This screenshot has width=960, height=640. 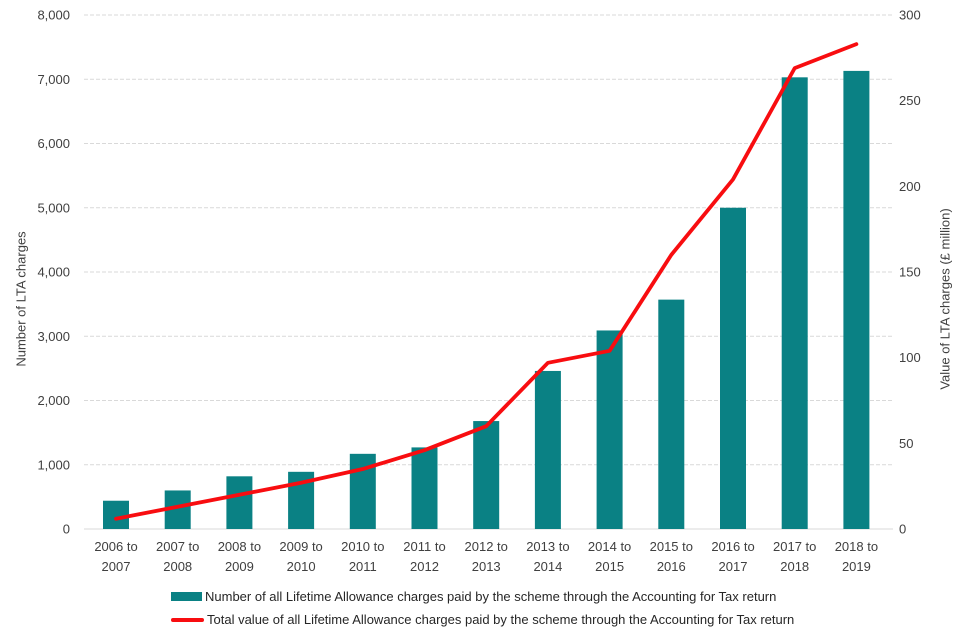 What do you see at coordinates (856, 546) in the screenshot?
I see `x-axis-tick-label-line1: 2018 to` at bounding box center [856, 546].